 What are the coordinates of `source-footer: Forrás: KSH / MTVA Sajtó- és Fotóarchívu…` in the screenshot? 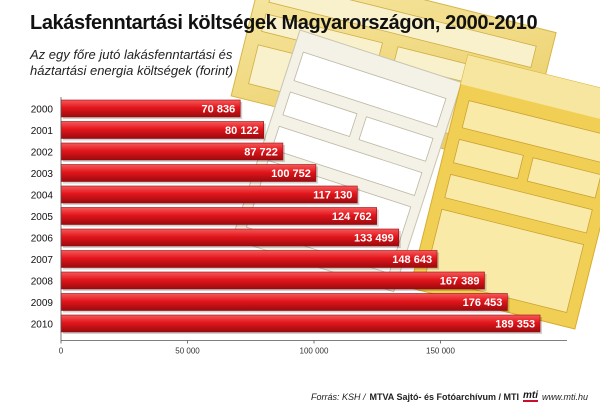 It's located at (449, 396).